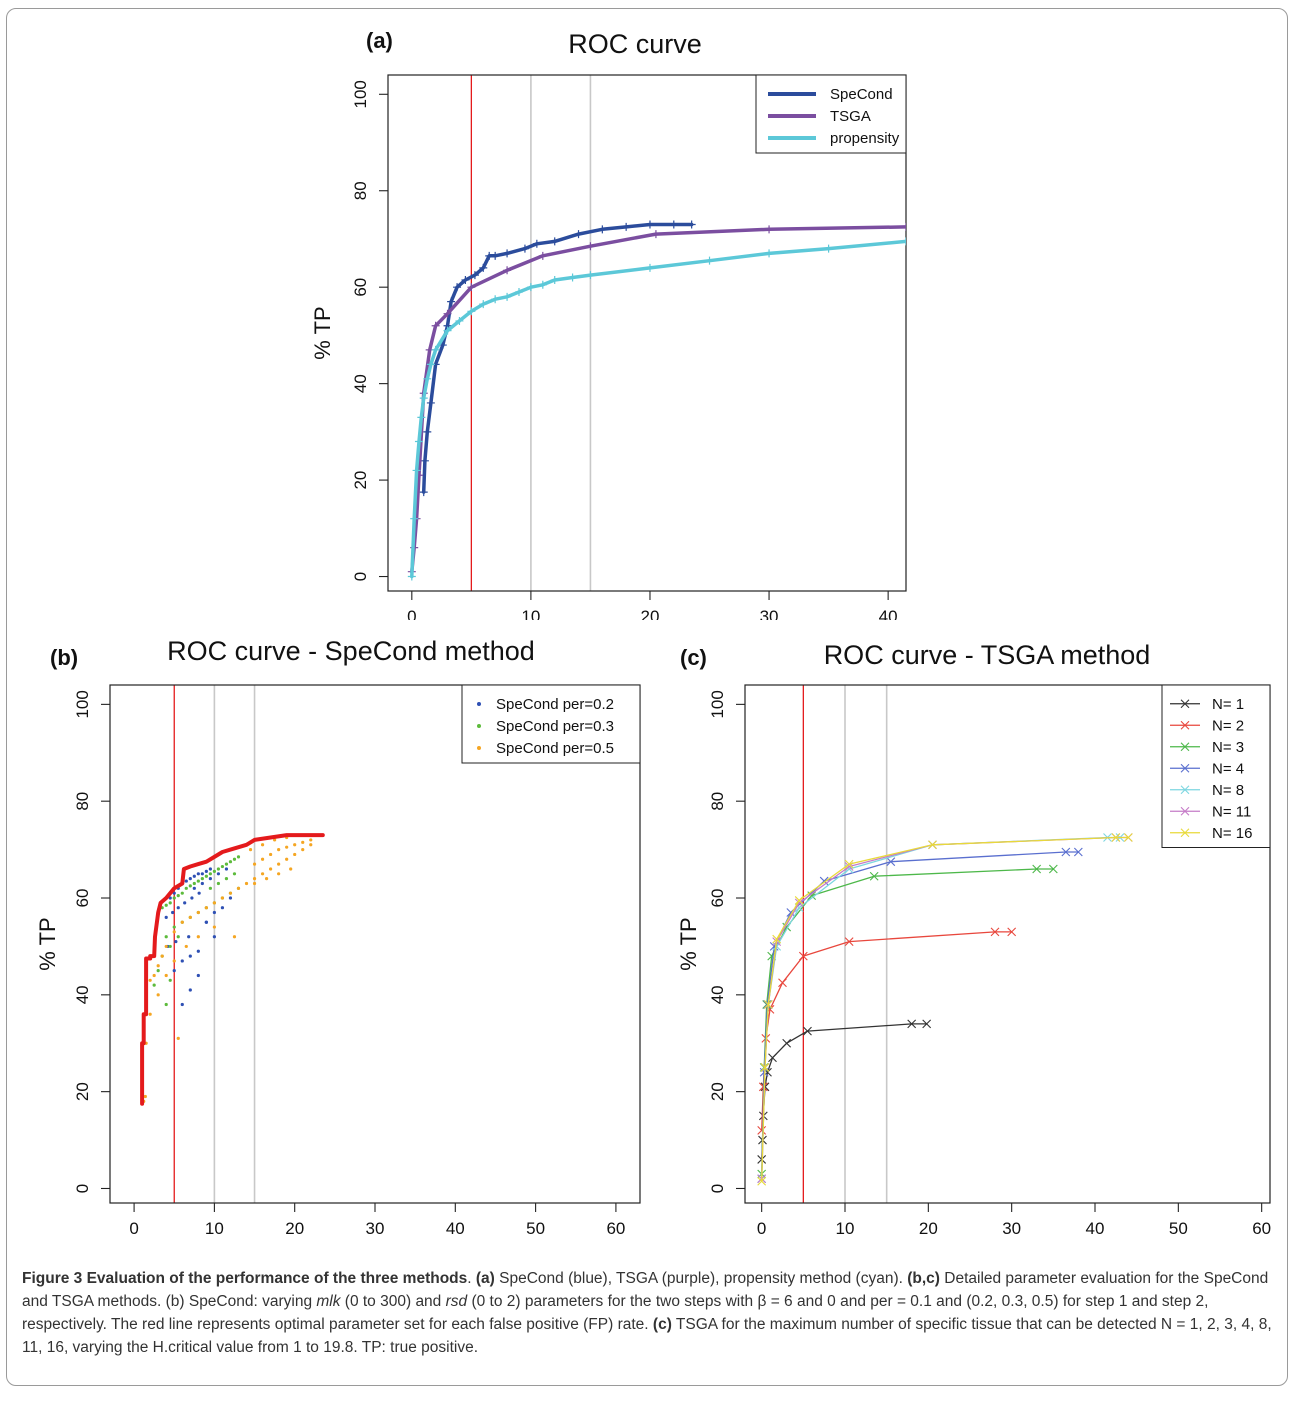 This screenshot has height=1401, width=1293. I want to click on legend-swatch, so click(479, 726).